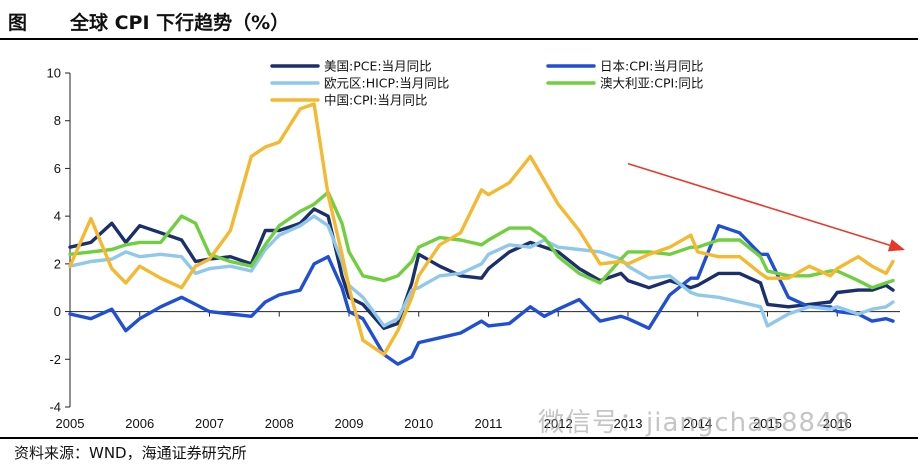 This screenshot has height=467, width=920. Describe the element at coordinates (837, 423) in the screenshot. I see `x-tick-label: 2016` at that location.